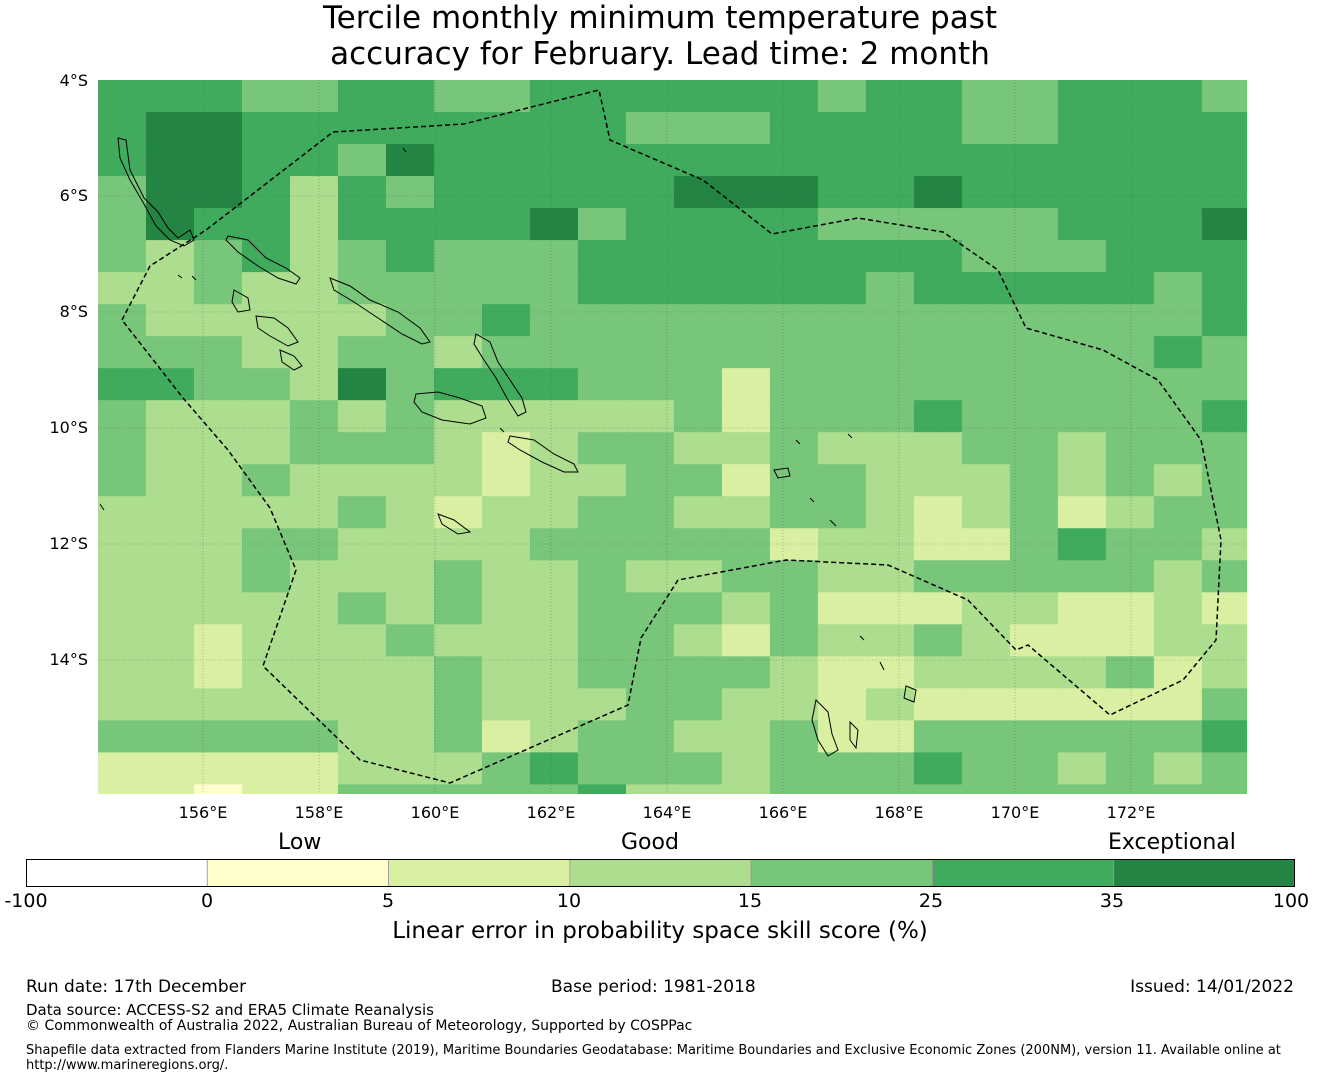  What do you see at coordinates (854, 735) in the screenshot?
I see `malekula-island` at bounding box center [854, 735].